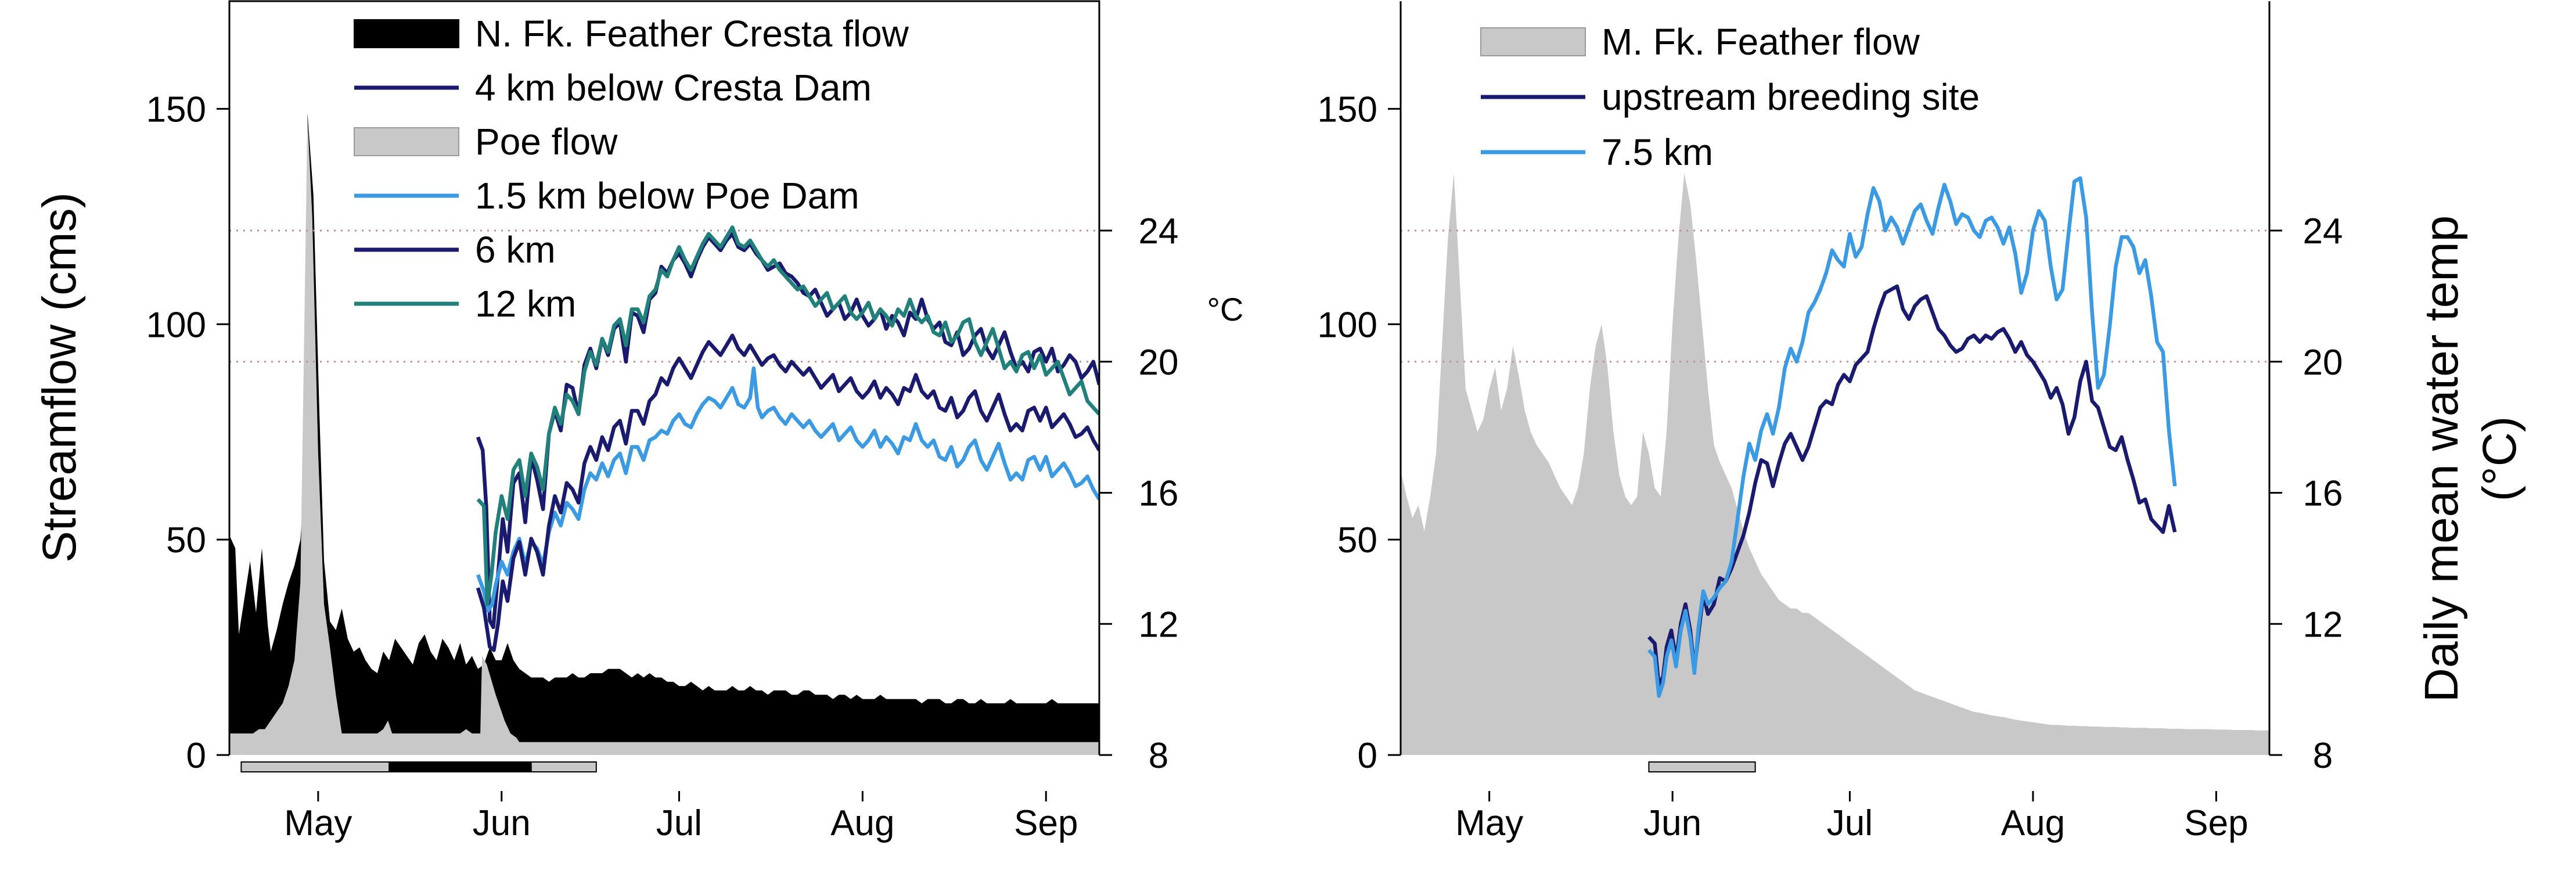 The image size is (2576, 870). I want to click on right-x-axis-ticks: May Jun Jul Aug Sep, so click(1851, 817).